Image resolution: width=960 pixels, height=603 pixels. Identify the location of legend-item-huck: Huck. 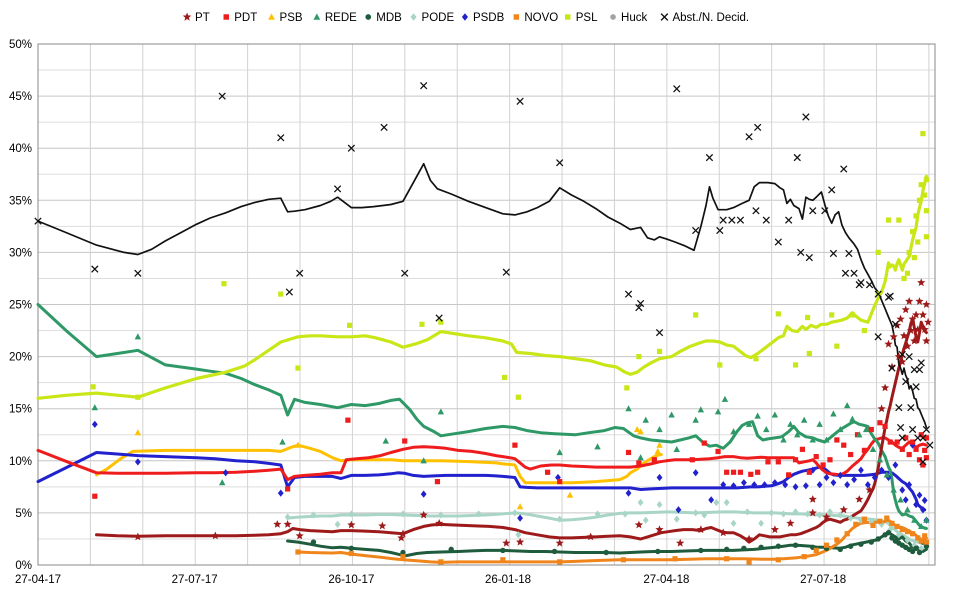
(629, 18).